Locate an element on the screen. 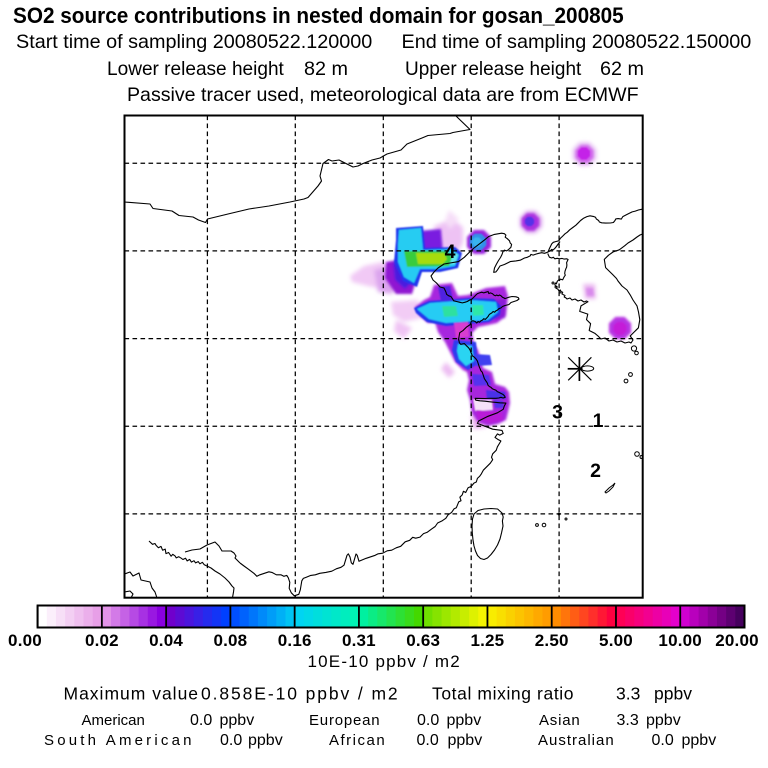  svg-text: 20.00 is located at coordinates (737, 640).